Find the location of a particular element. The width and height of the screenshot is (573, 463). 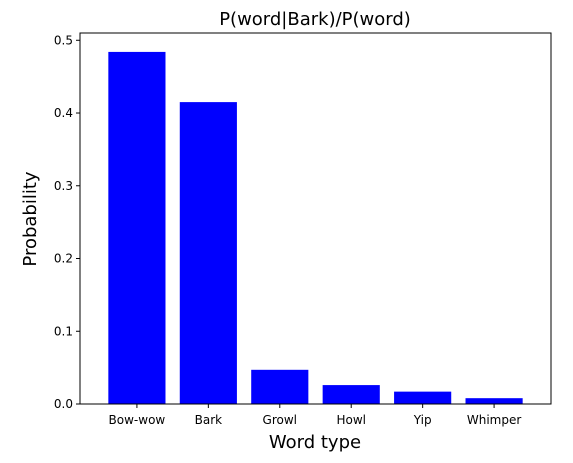

bar-howl is located at coordinates (351, 394).